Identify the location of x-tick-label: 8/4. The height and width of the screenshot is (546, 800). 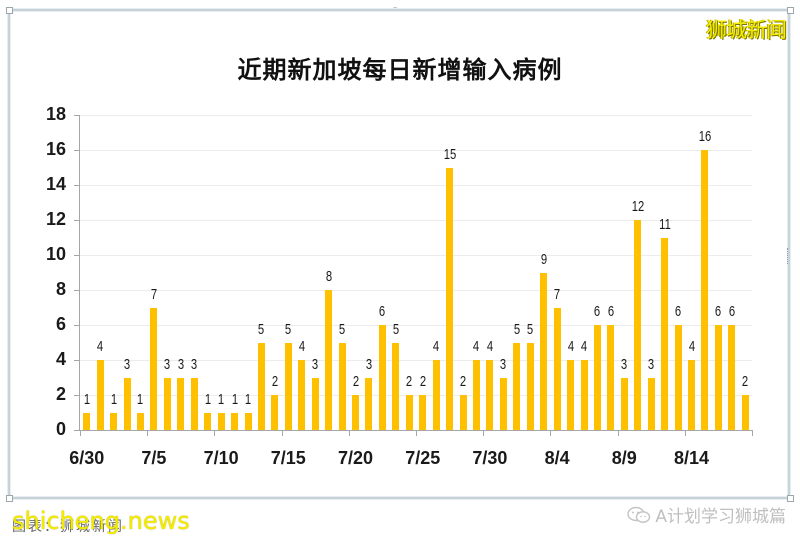
(557, 458).